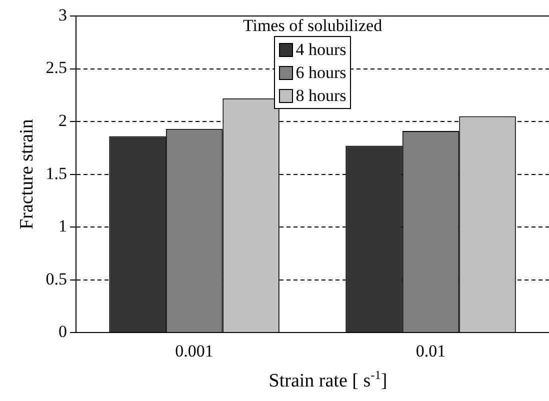 Image resolution: width=549 pixels, height=401 pixels. What do you see at coordinates (194, 350) in the screenshot?
I see `x-tick-label: 0.001` at bounding box center [194, 350].